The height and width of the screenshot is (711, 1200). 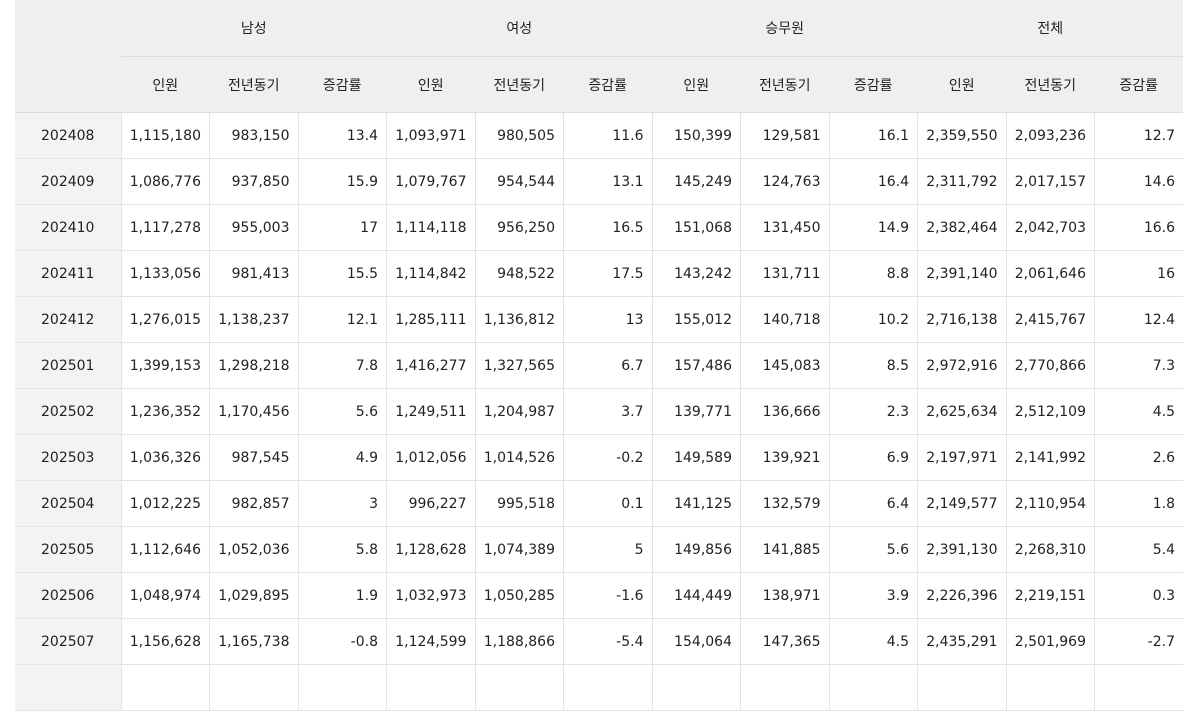 I want to click on value-cell: 2,141,992, so click(x=1050, y=457).